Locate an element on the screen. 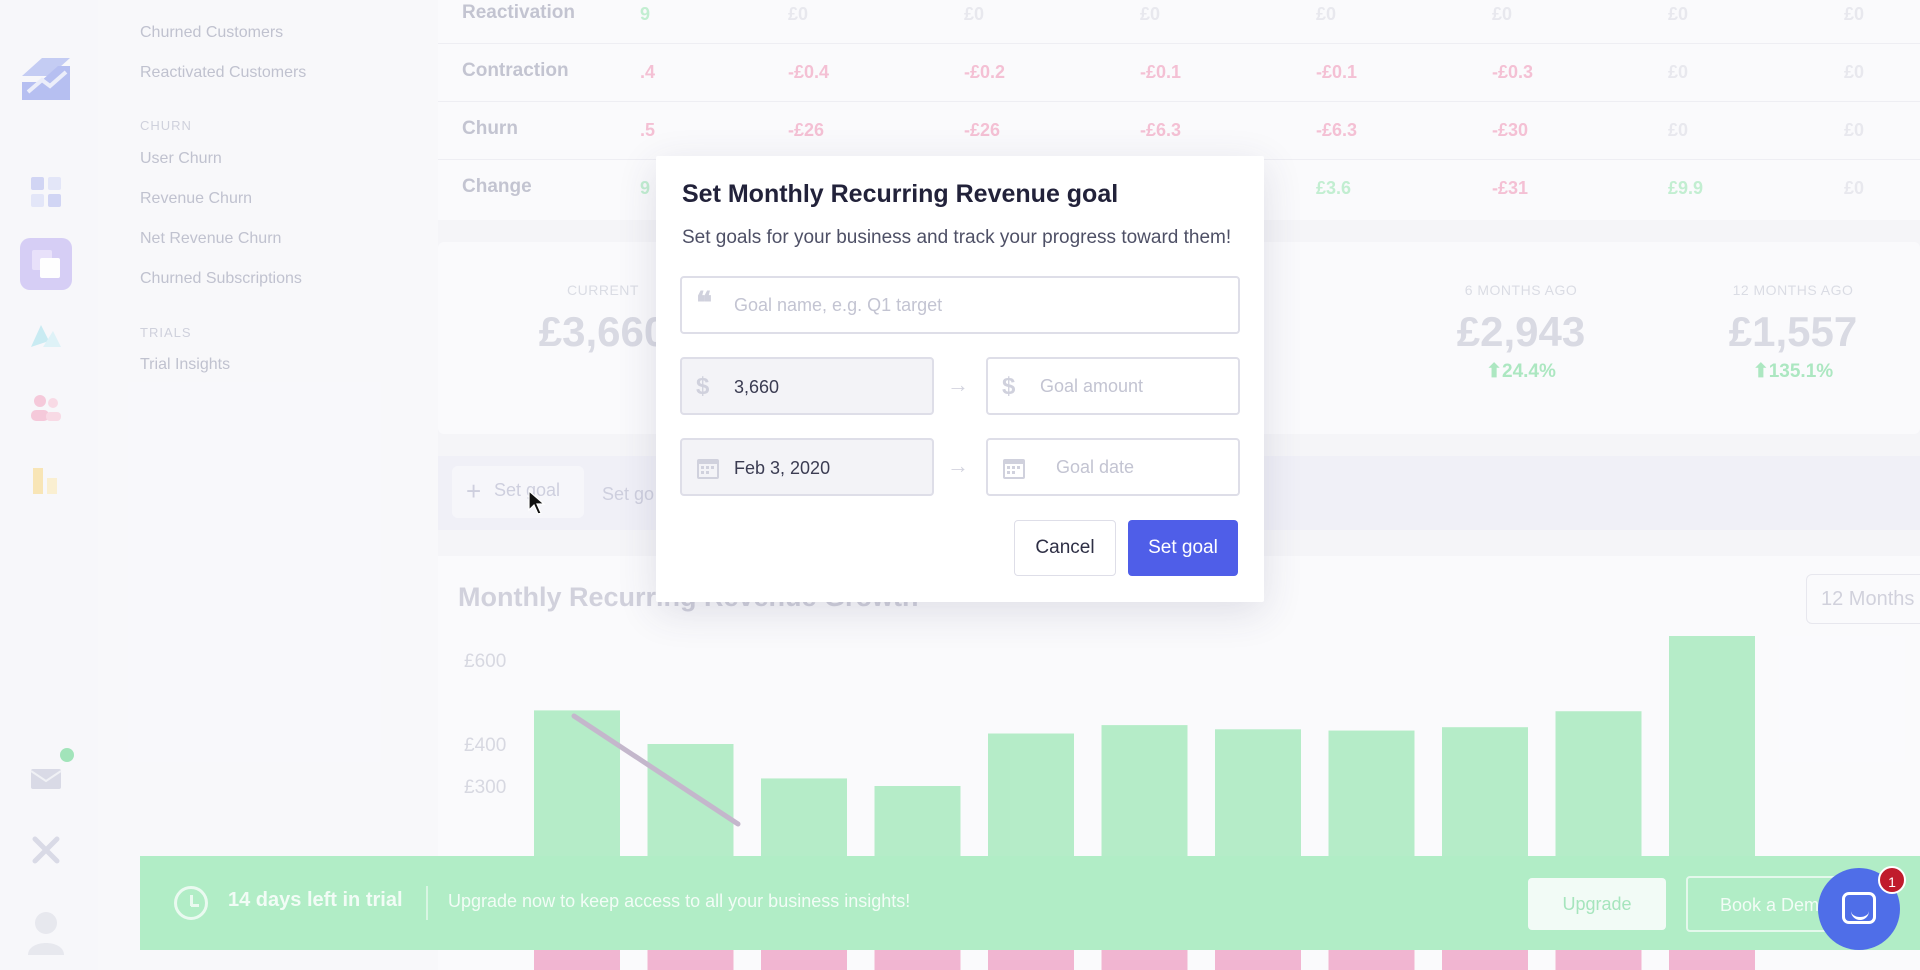 The width and height of the screenshot is (1920, 970). current-amount-field: $ 3,660 is located at coordinates (807, 386).